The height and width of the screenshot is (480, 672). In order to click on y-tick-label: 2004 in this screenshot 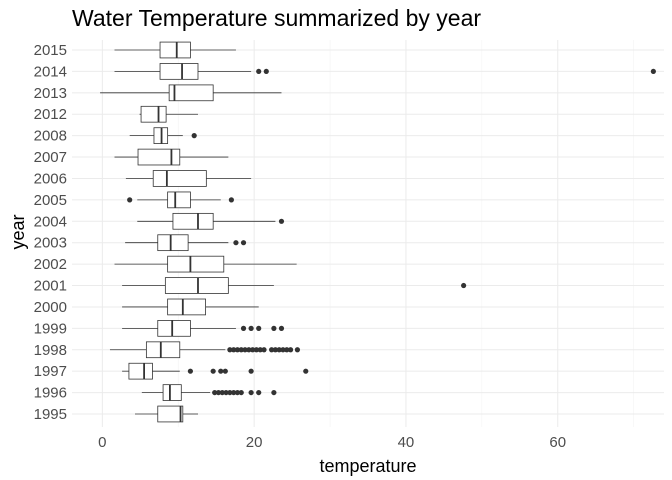, I will do `click(50, 221)`.